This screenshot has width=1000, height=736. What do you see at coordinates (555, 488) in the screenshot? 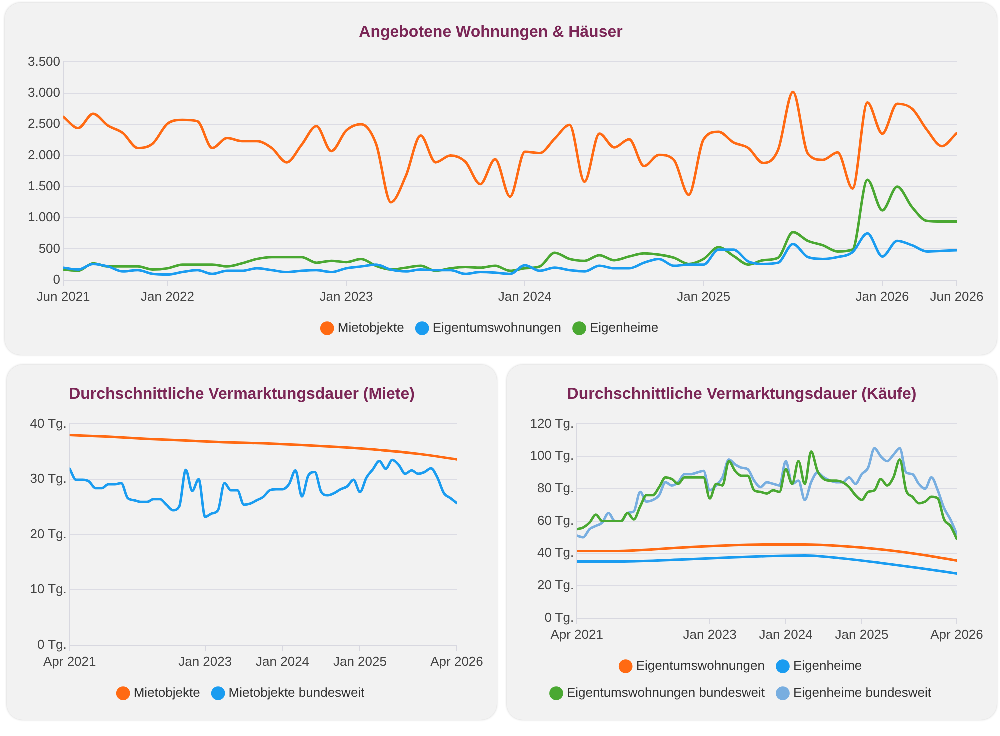
I see `y-tick-label: 80 Tg.` at bounding box center [555, 488].